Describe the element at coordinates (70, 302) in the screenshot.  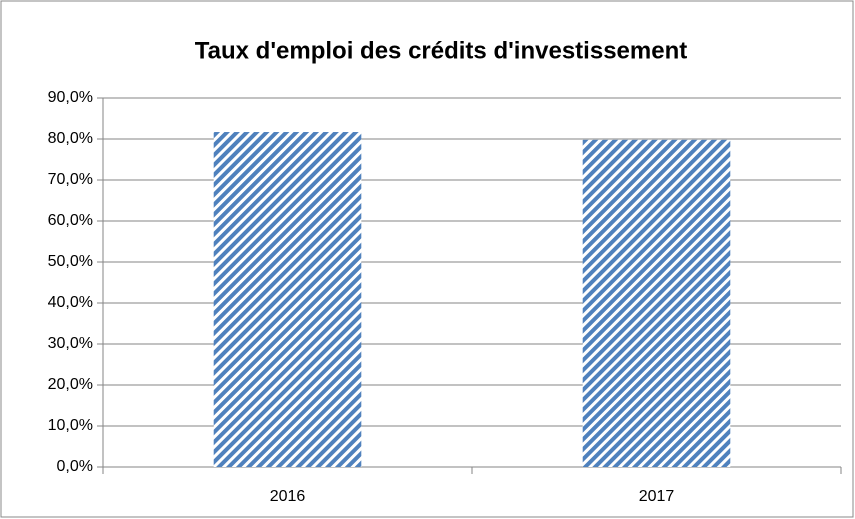
I see `y-tick-label: 40,0%` at that location.